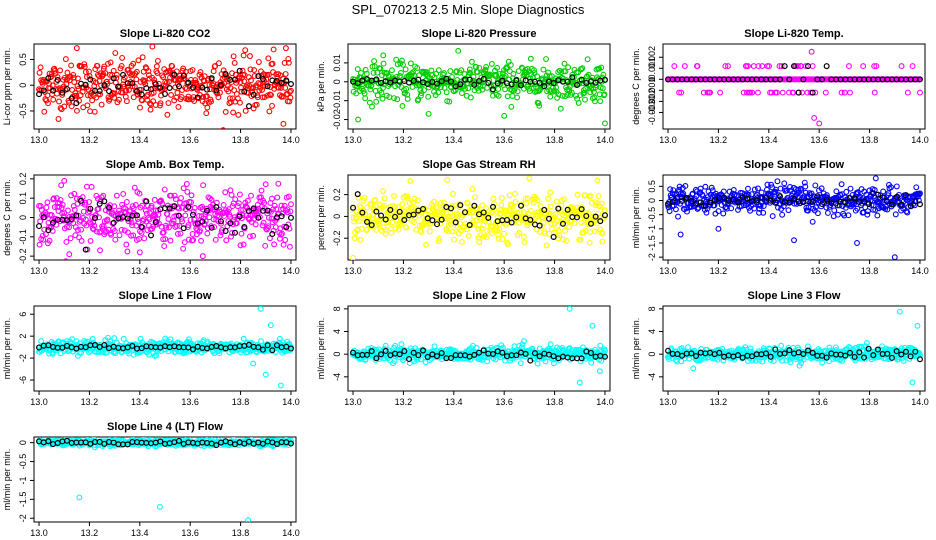 Image resolution: width=936 pixels, height=540 pixels. I want to click on x-tick-label: 13.6, so click(819, 402).